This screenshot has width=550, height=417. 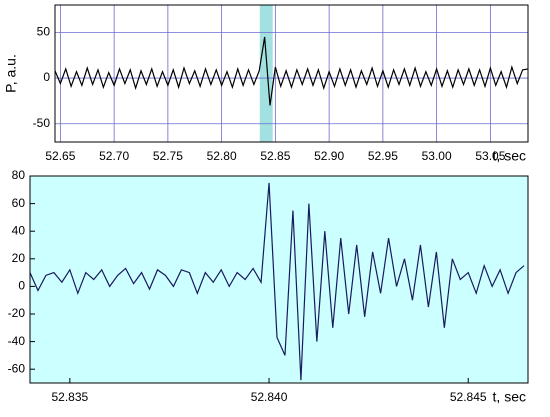 What do you see at coordinates (291, 71) in the screenshot?
I see `data-line` at bounding box center [291, 71].